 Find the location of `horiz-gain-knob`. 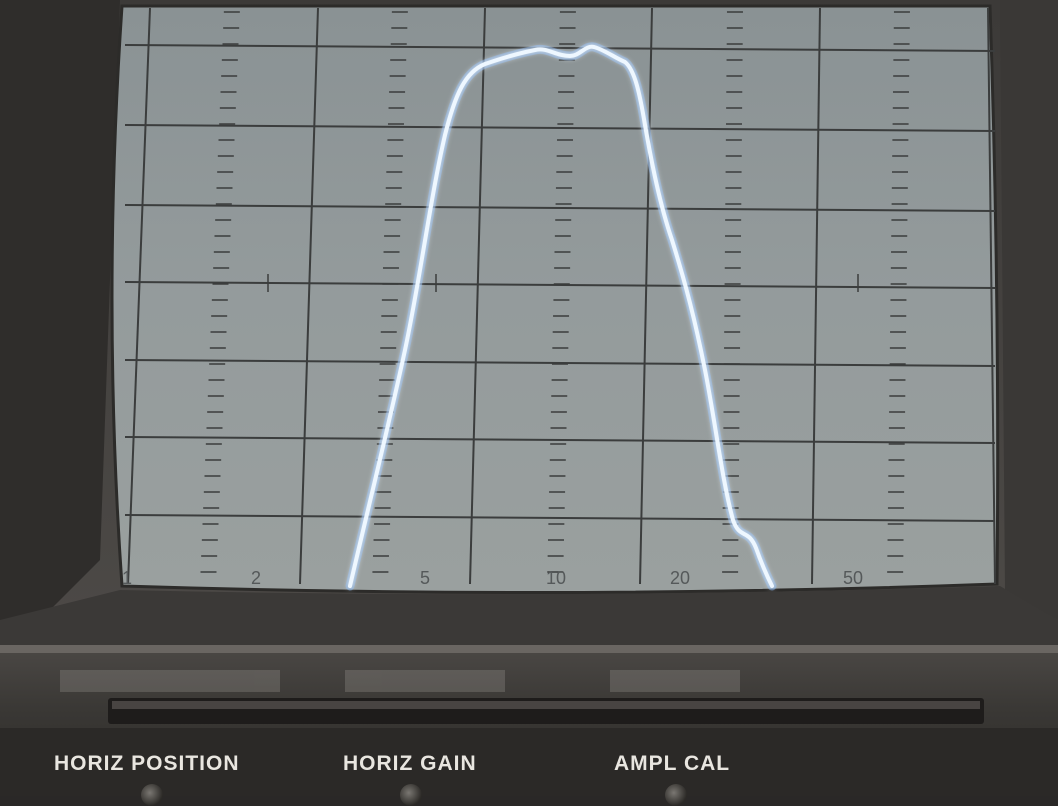

horiz-gain-knob is located at coordinates (411, 795).